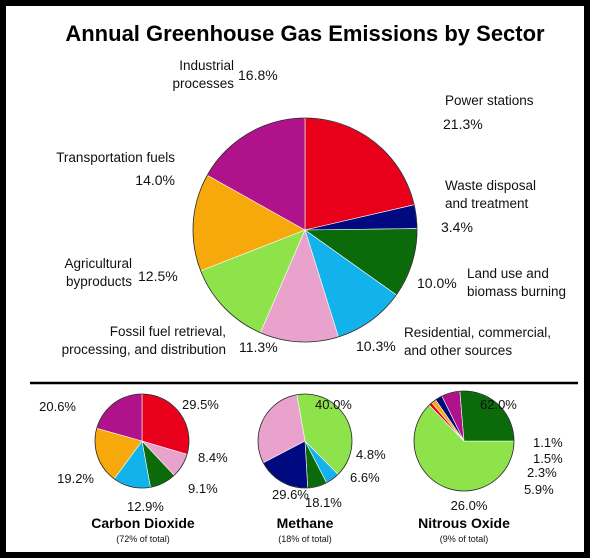 This screenshot has height=558, width=590. I want to click on nitrous-oxide-pie-share-note: (9% of total), so click(464, 539).